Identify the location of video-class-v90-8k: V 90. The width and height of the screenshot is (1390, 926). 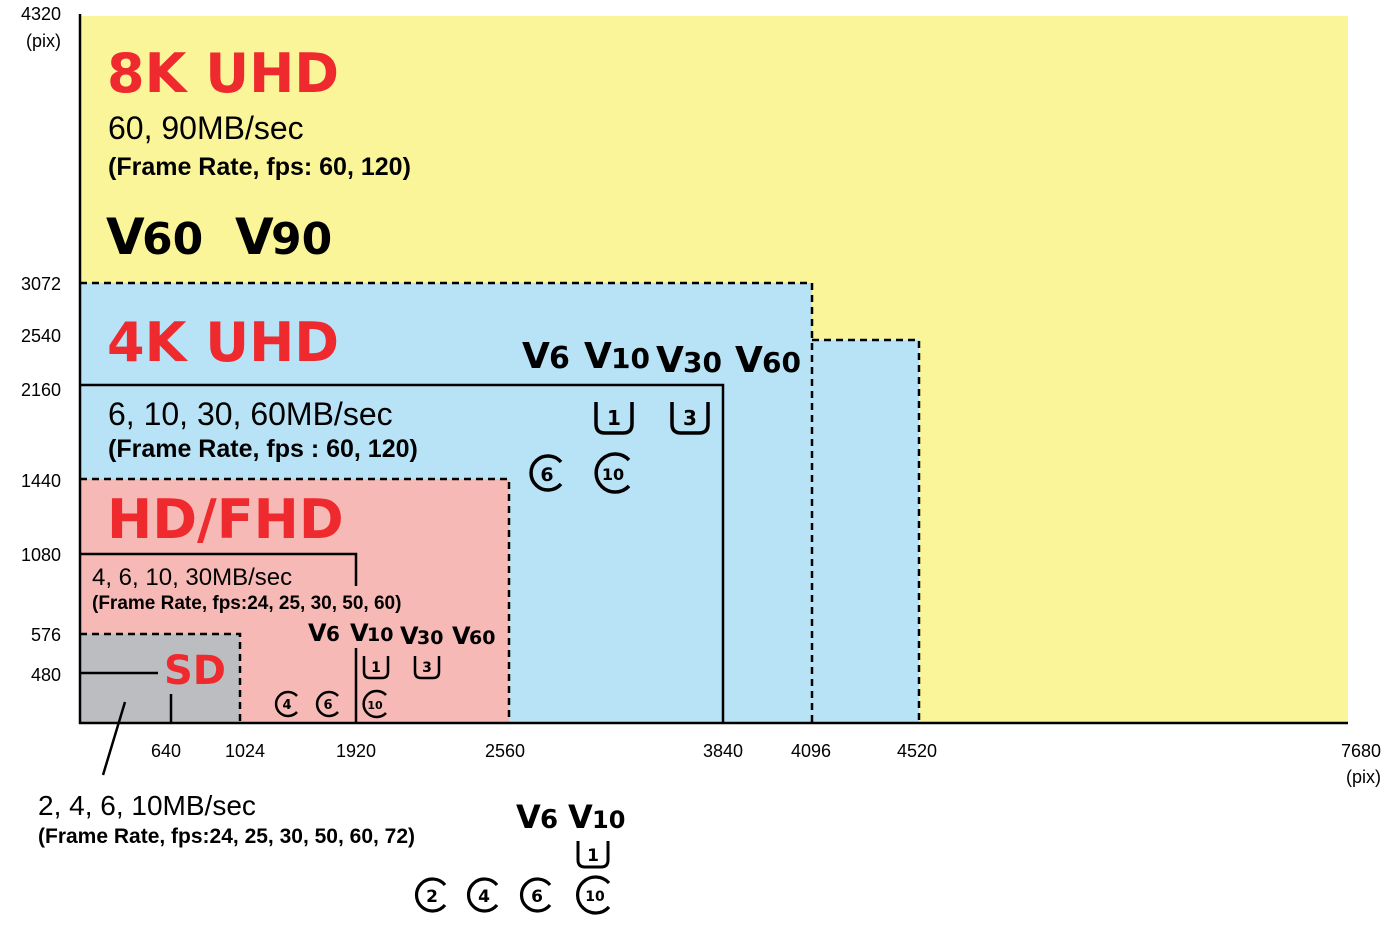
(283, 237).